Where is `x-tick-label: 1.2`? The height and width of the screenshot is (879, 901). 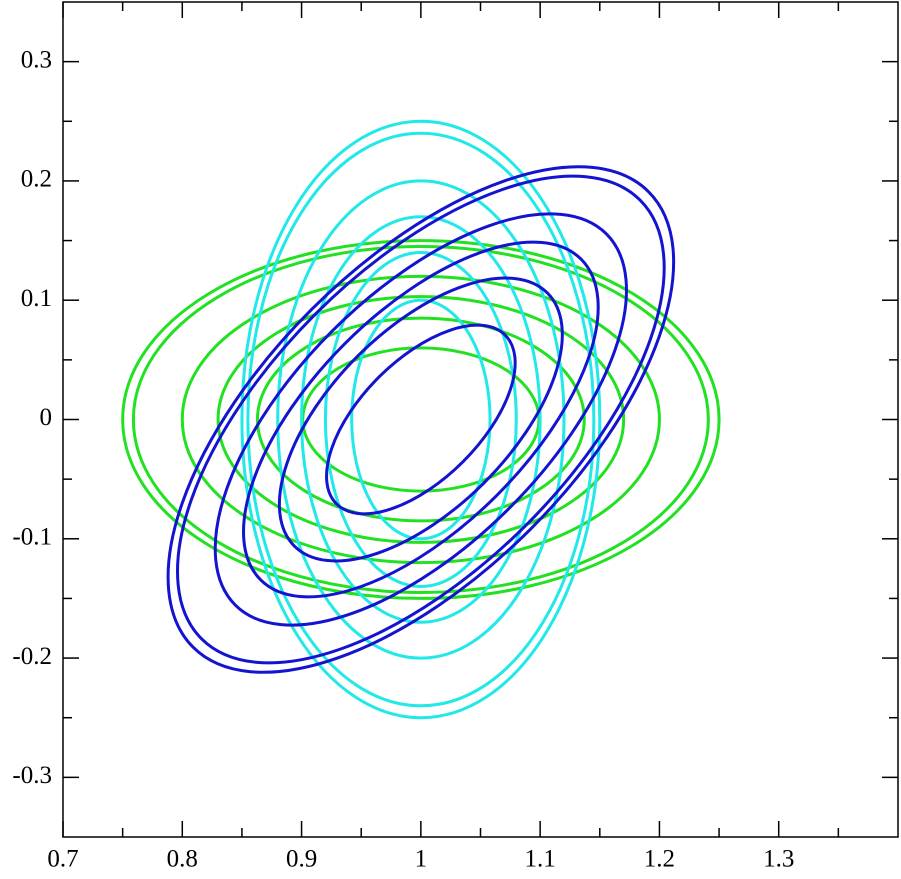
x-tick-label: 1.2 is located at coordinates (659, 859).